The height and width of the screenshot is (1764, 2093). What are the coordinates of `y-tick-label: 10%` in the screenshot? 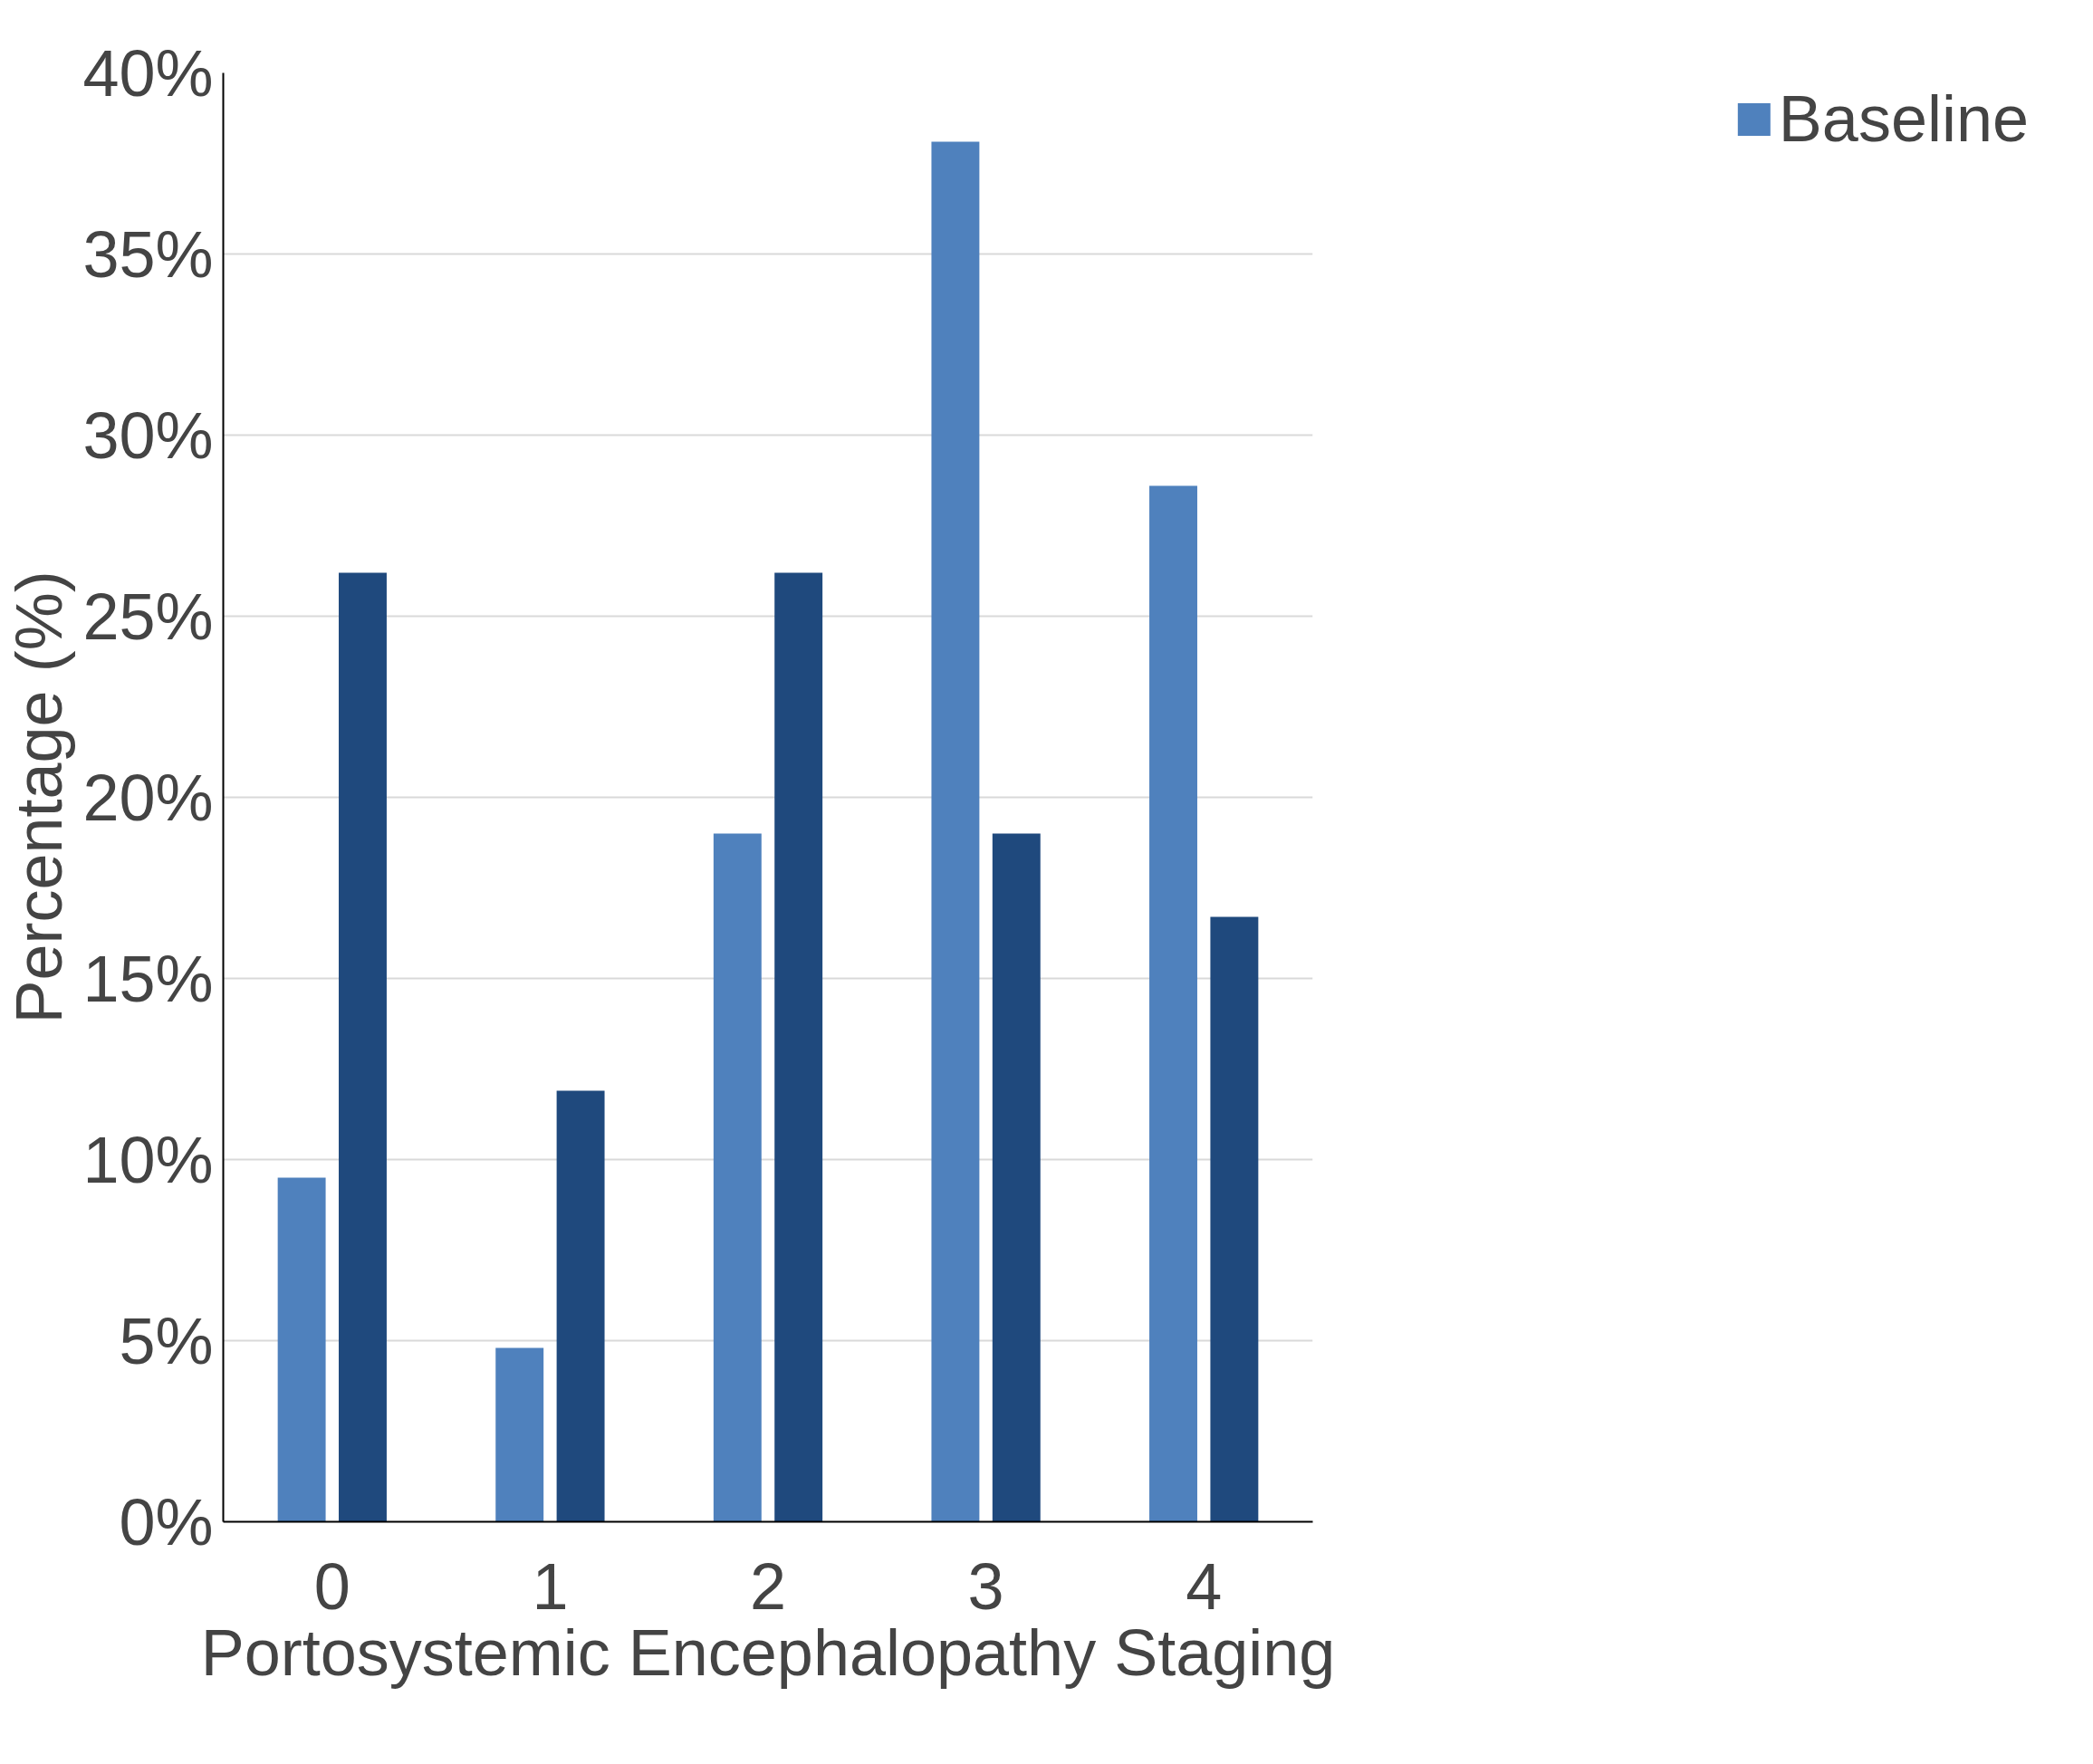 It's located at (148, 1159).